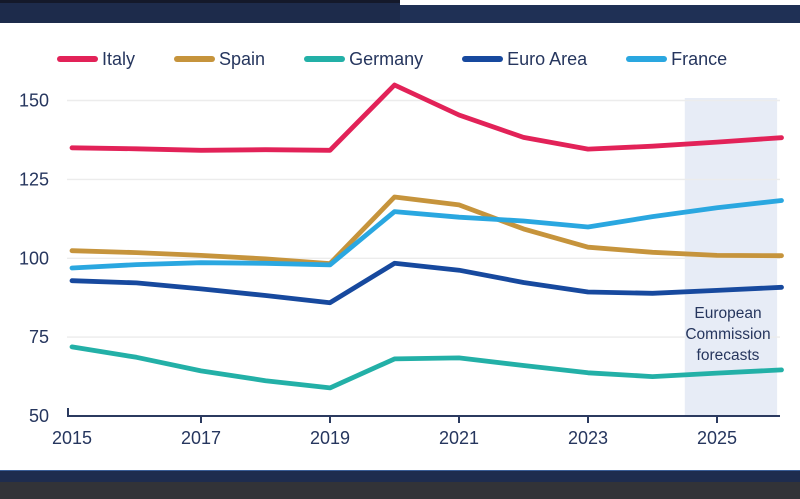 This screenshot has height=499, width=800. What do you see at coordinates (34, 258) in the screenshot?
I see `y-tick-label-100: 100` at bounding box center [34, 258].